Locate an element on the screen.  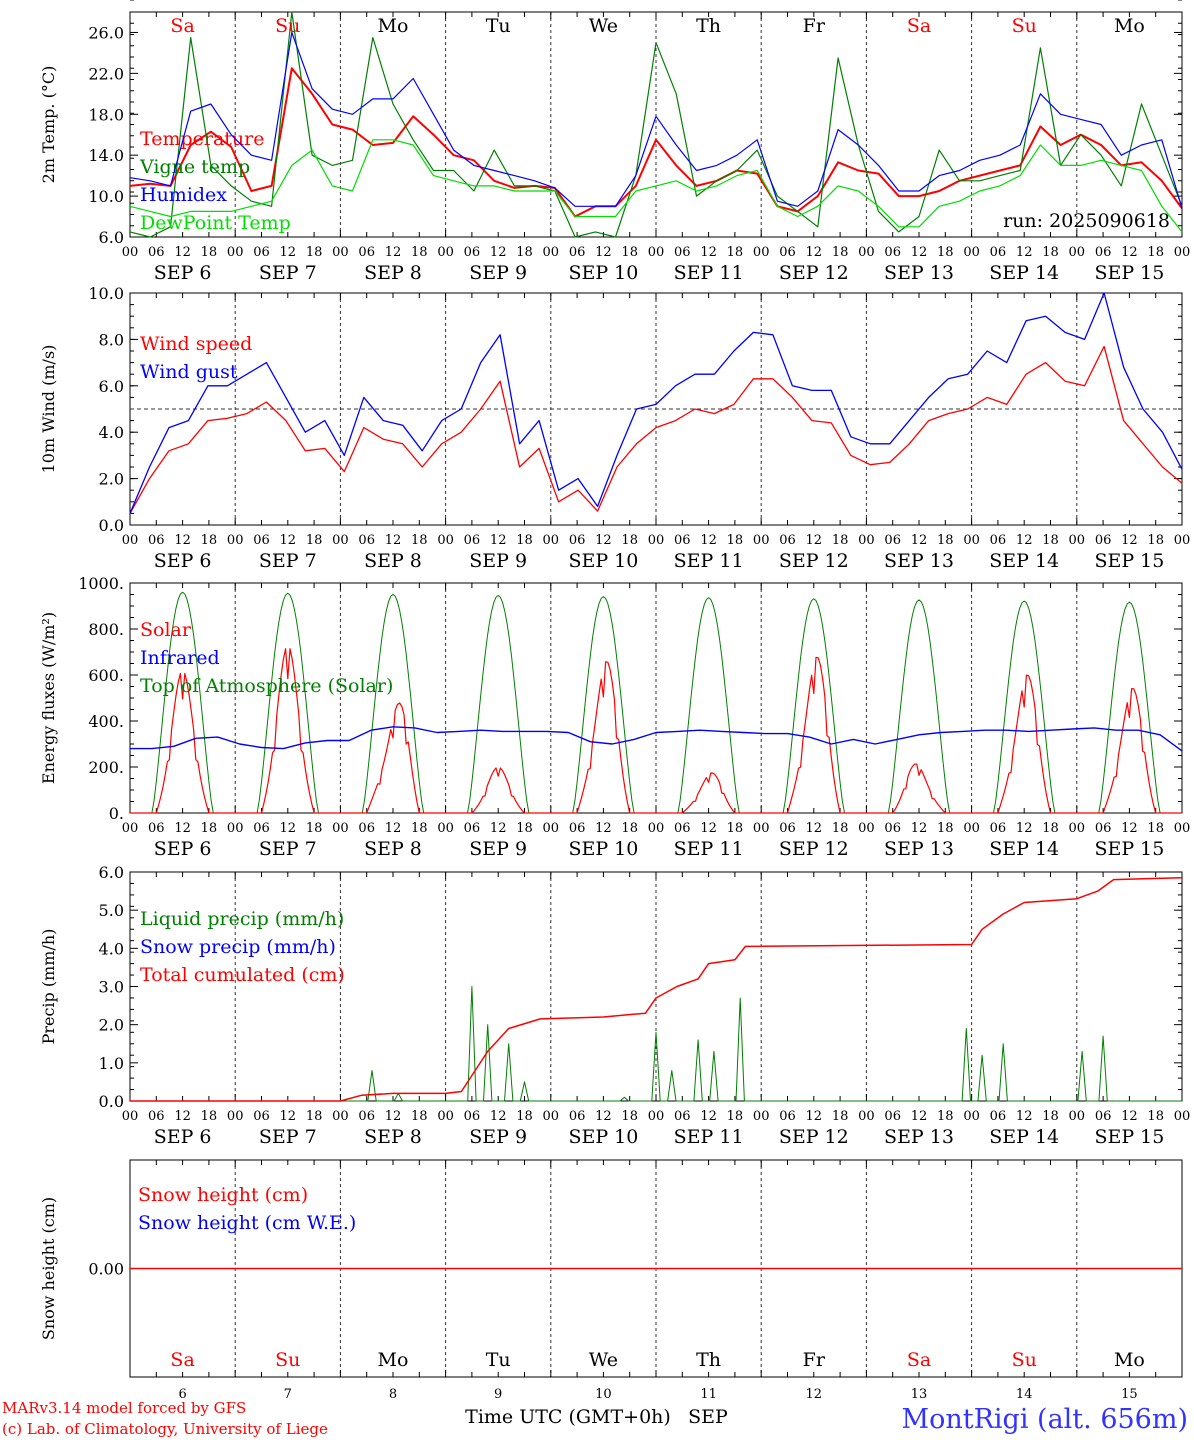
x-axis-month: SEP is located at coordinates (708, 1417).